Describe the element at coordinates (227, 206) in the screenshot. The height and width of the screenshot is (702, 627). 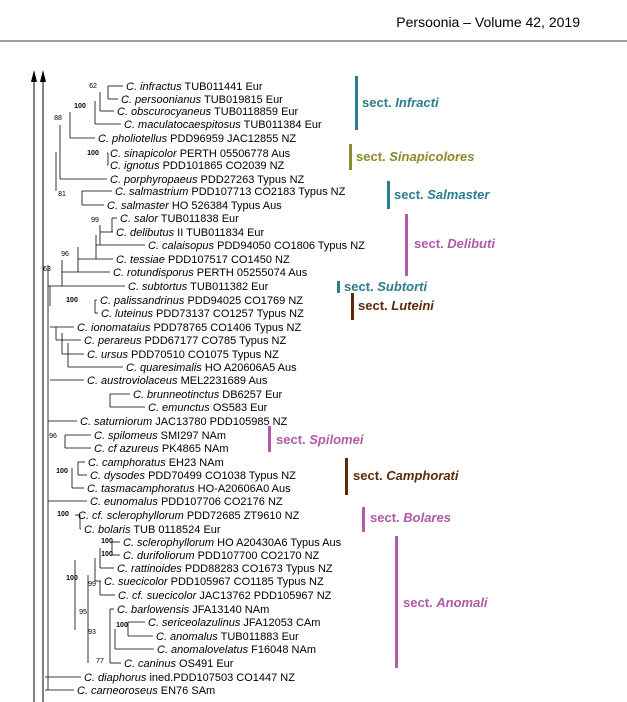
I see `taxon-voucher: HO 526384 Typus Aus` at that location.